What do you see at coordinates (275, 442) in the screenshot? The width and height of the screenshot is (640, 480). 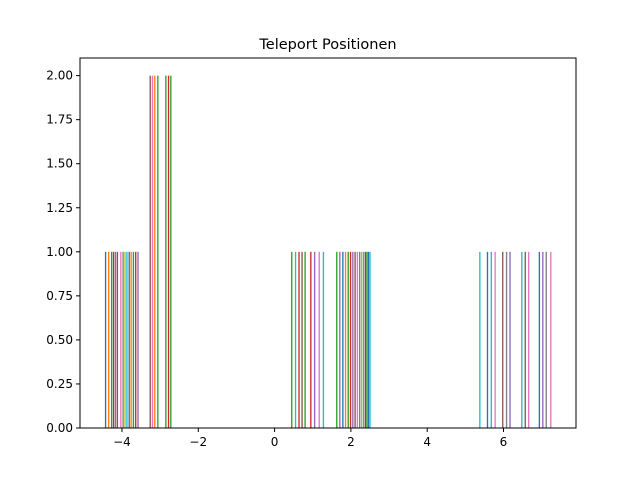 I see `x-tick-label: 0` at bounding box center [275, 442].